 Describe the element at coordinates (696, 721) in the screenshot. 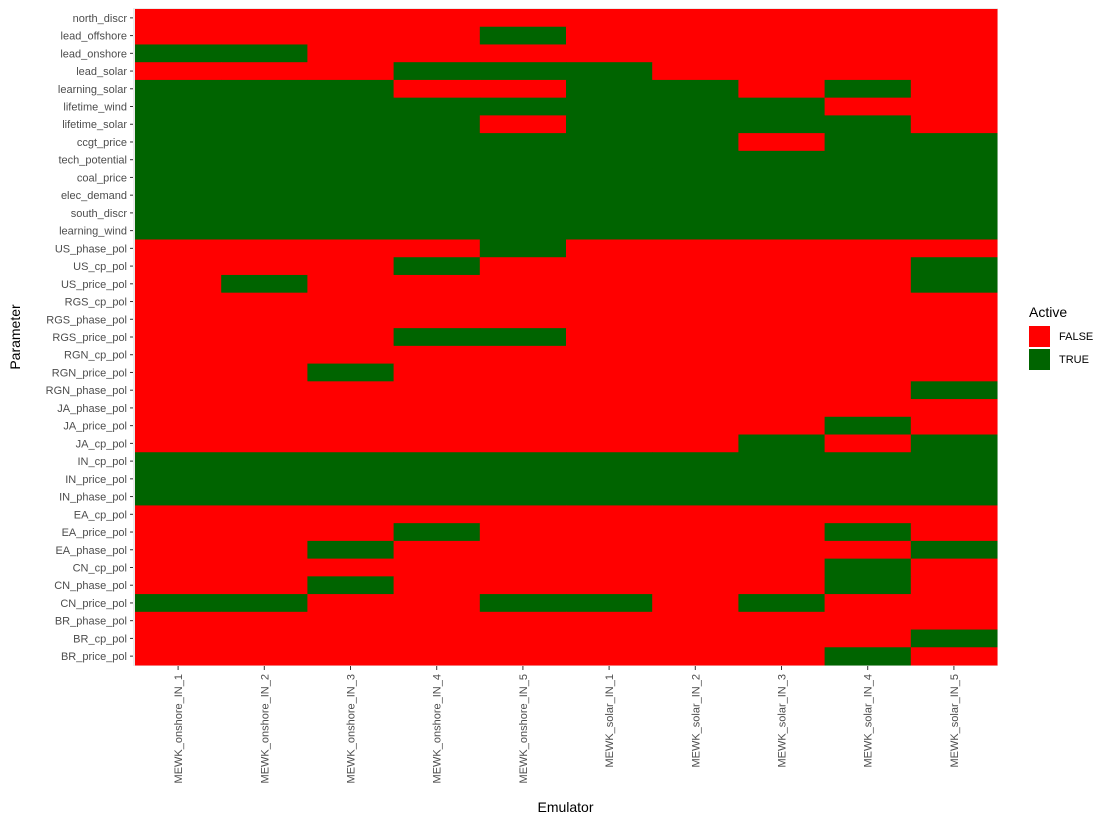

I see `x-tick-label: MEWK_solar_IN_2` at that location.